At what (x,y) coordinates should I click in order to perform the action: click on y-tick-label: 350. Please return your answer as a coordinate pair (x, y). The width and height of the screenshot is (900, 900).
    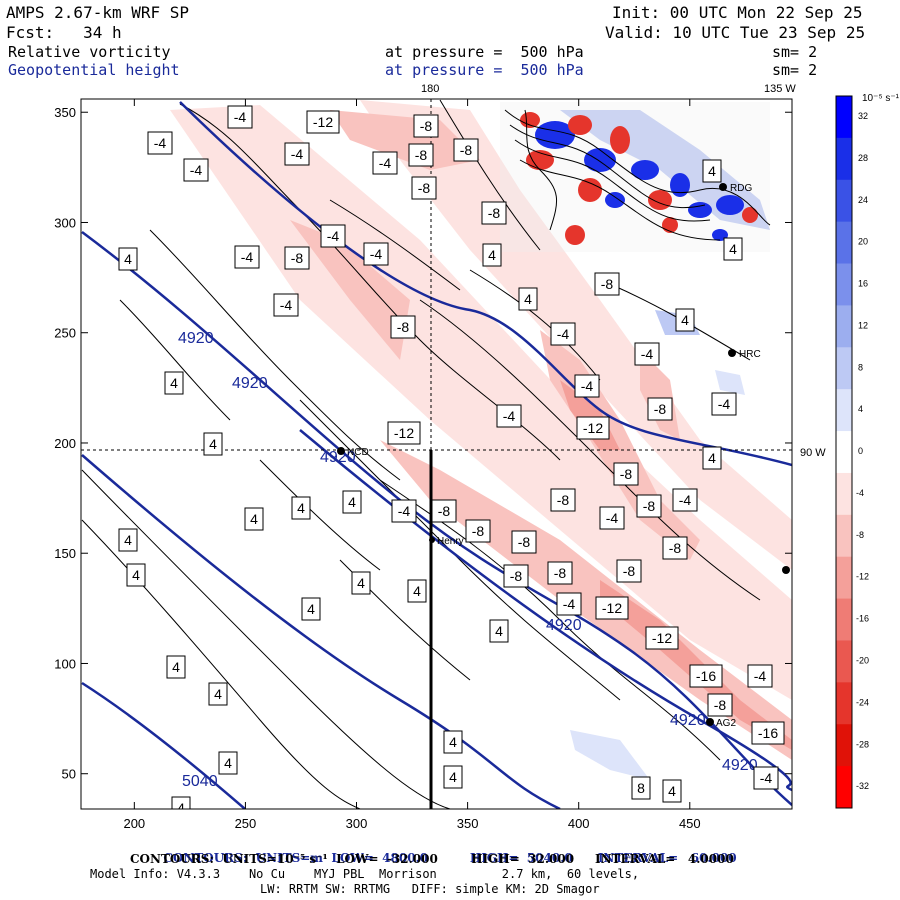
    Looking at the image, I should click on (65, 112).